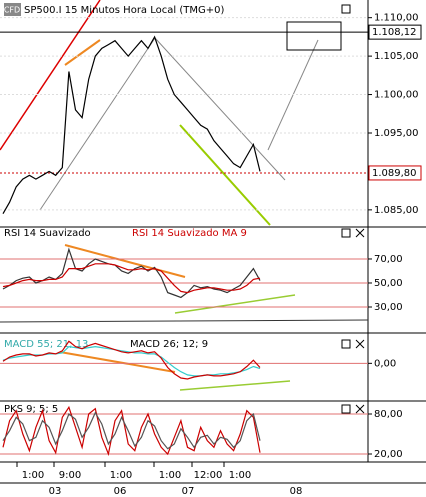 This screenshot has width=426, height=497. I want to click on logo-bg, so click(12, 9).